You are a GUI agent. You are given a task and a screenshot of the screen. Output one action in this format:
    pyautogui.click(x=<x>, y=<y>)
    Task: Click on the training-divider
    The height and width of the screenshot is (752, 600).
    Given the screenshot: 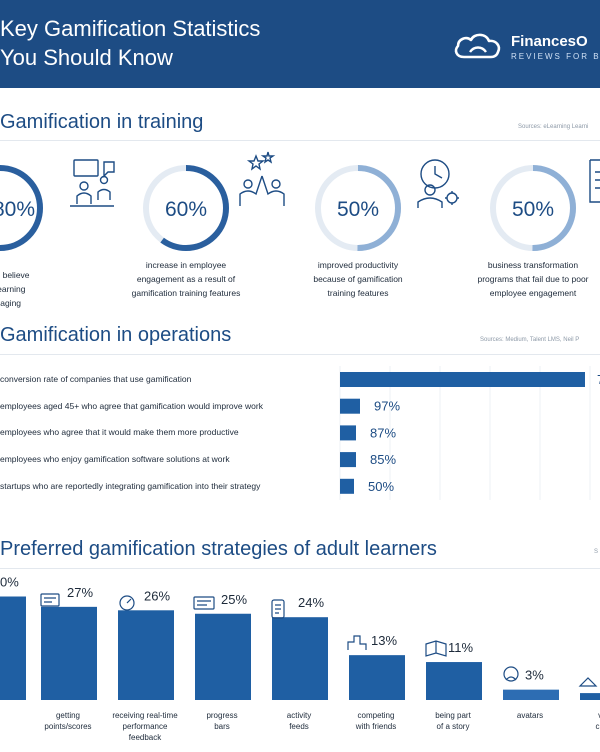 What is the action you would take?
    pyautogui.click(x=300, y=140)
    